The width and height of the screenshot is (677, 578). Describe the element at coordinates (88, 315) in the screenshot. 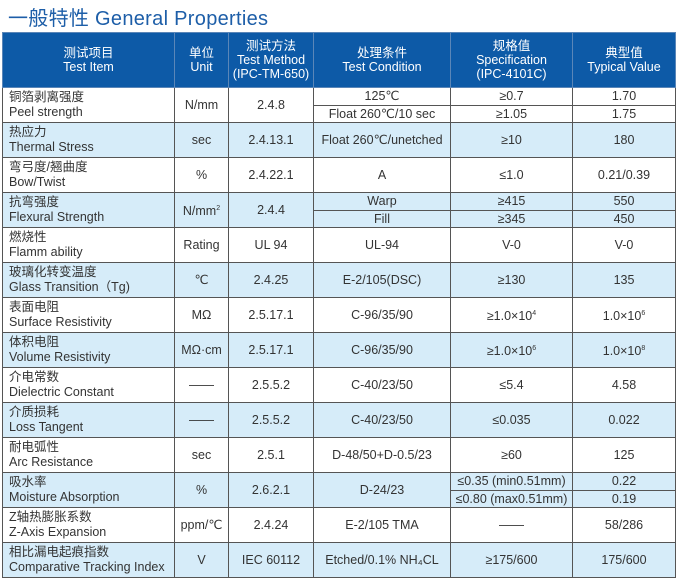

I see `test-item: 表面电阻 Surface Resistivity` at that location.